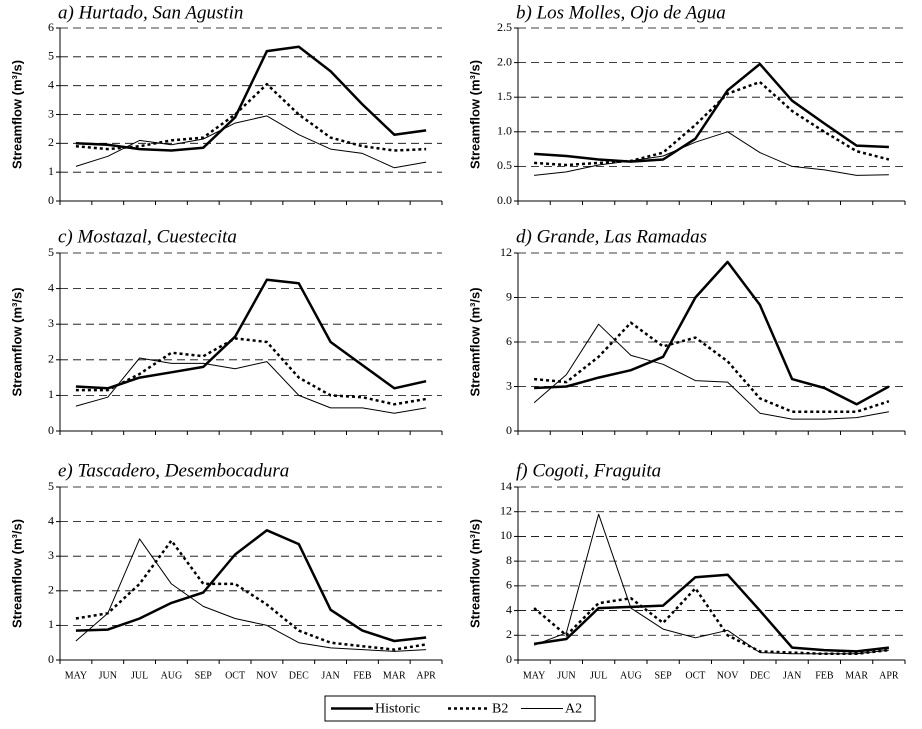 Image resolution: width=922 pixels, height=729 pixels. I want to click on legend-label: Historic, so click(397, 709).